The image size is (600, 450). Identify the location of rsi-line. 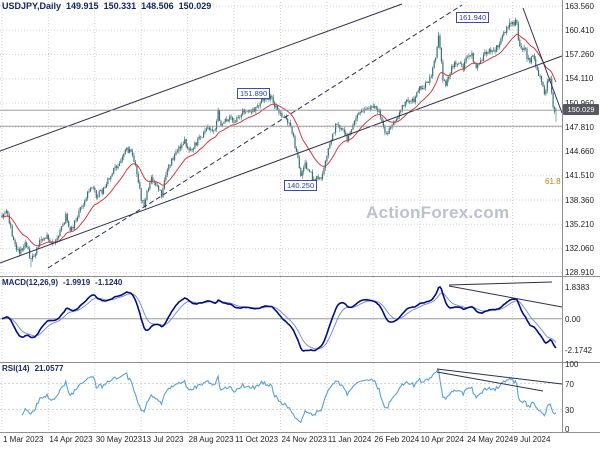
(289, 396).